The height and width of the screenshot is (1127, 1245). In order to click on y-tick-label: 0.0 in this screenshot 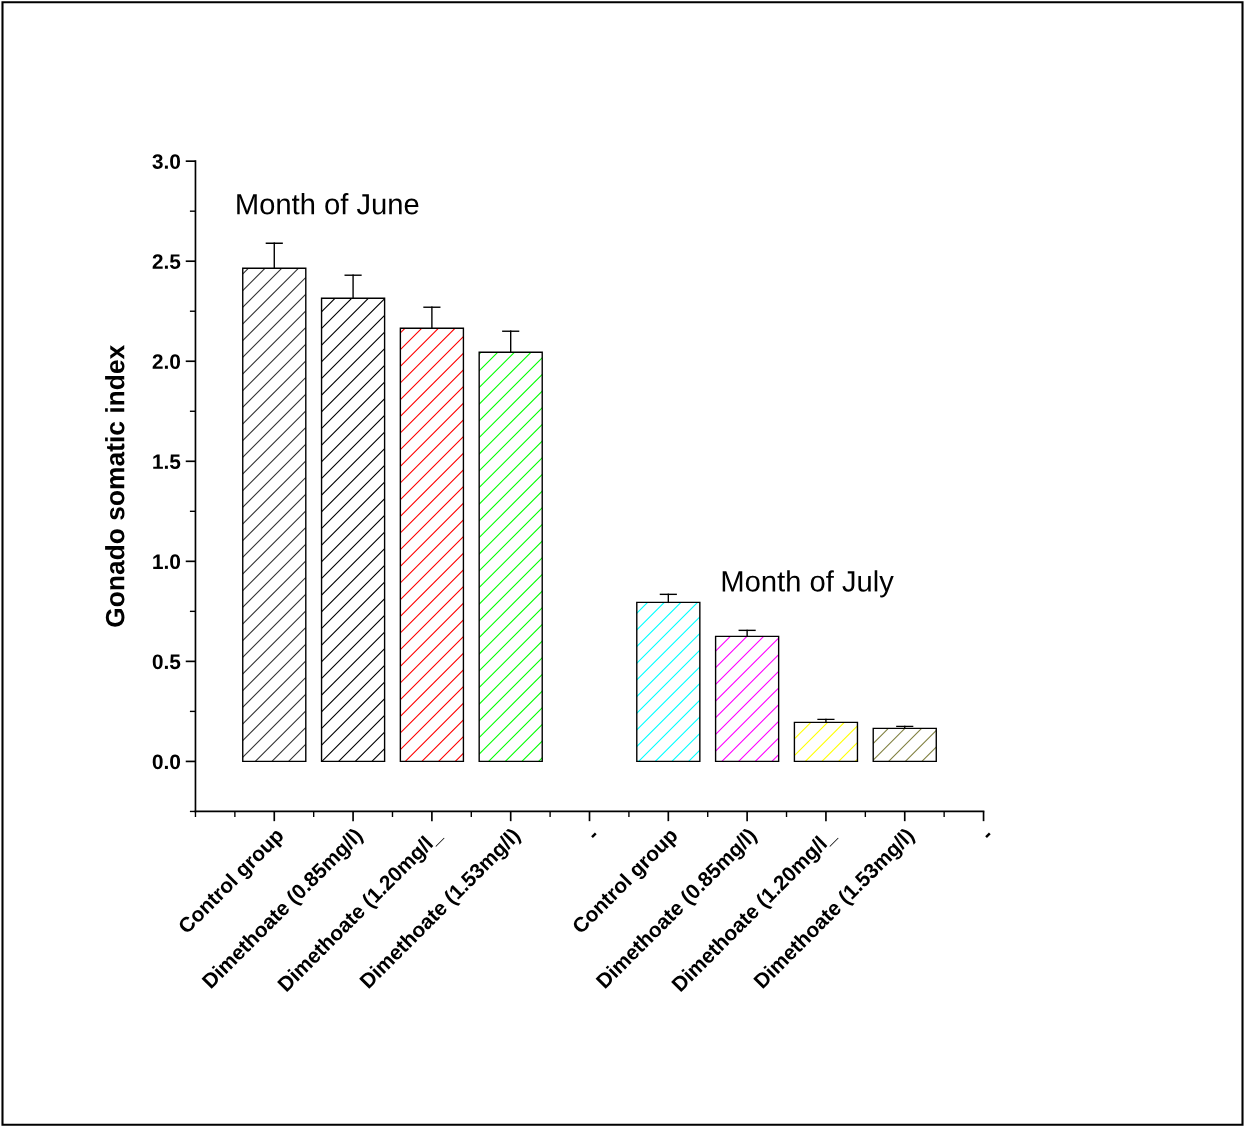, I will do `click(166, 762)`.